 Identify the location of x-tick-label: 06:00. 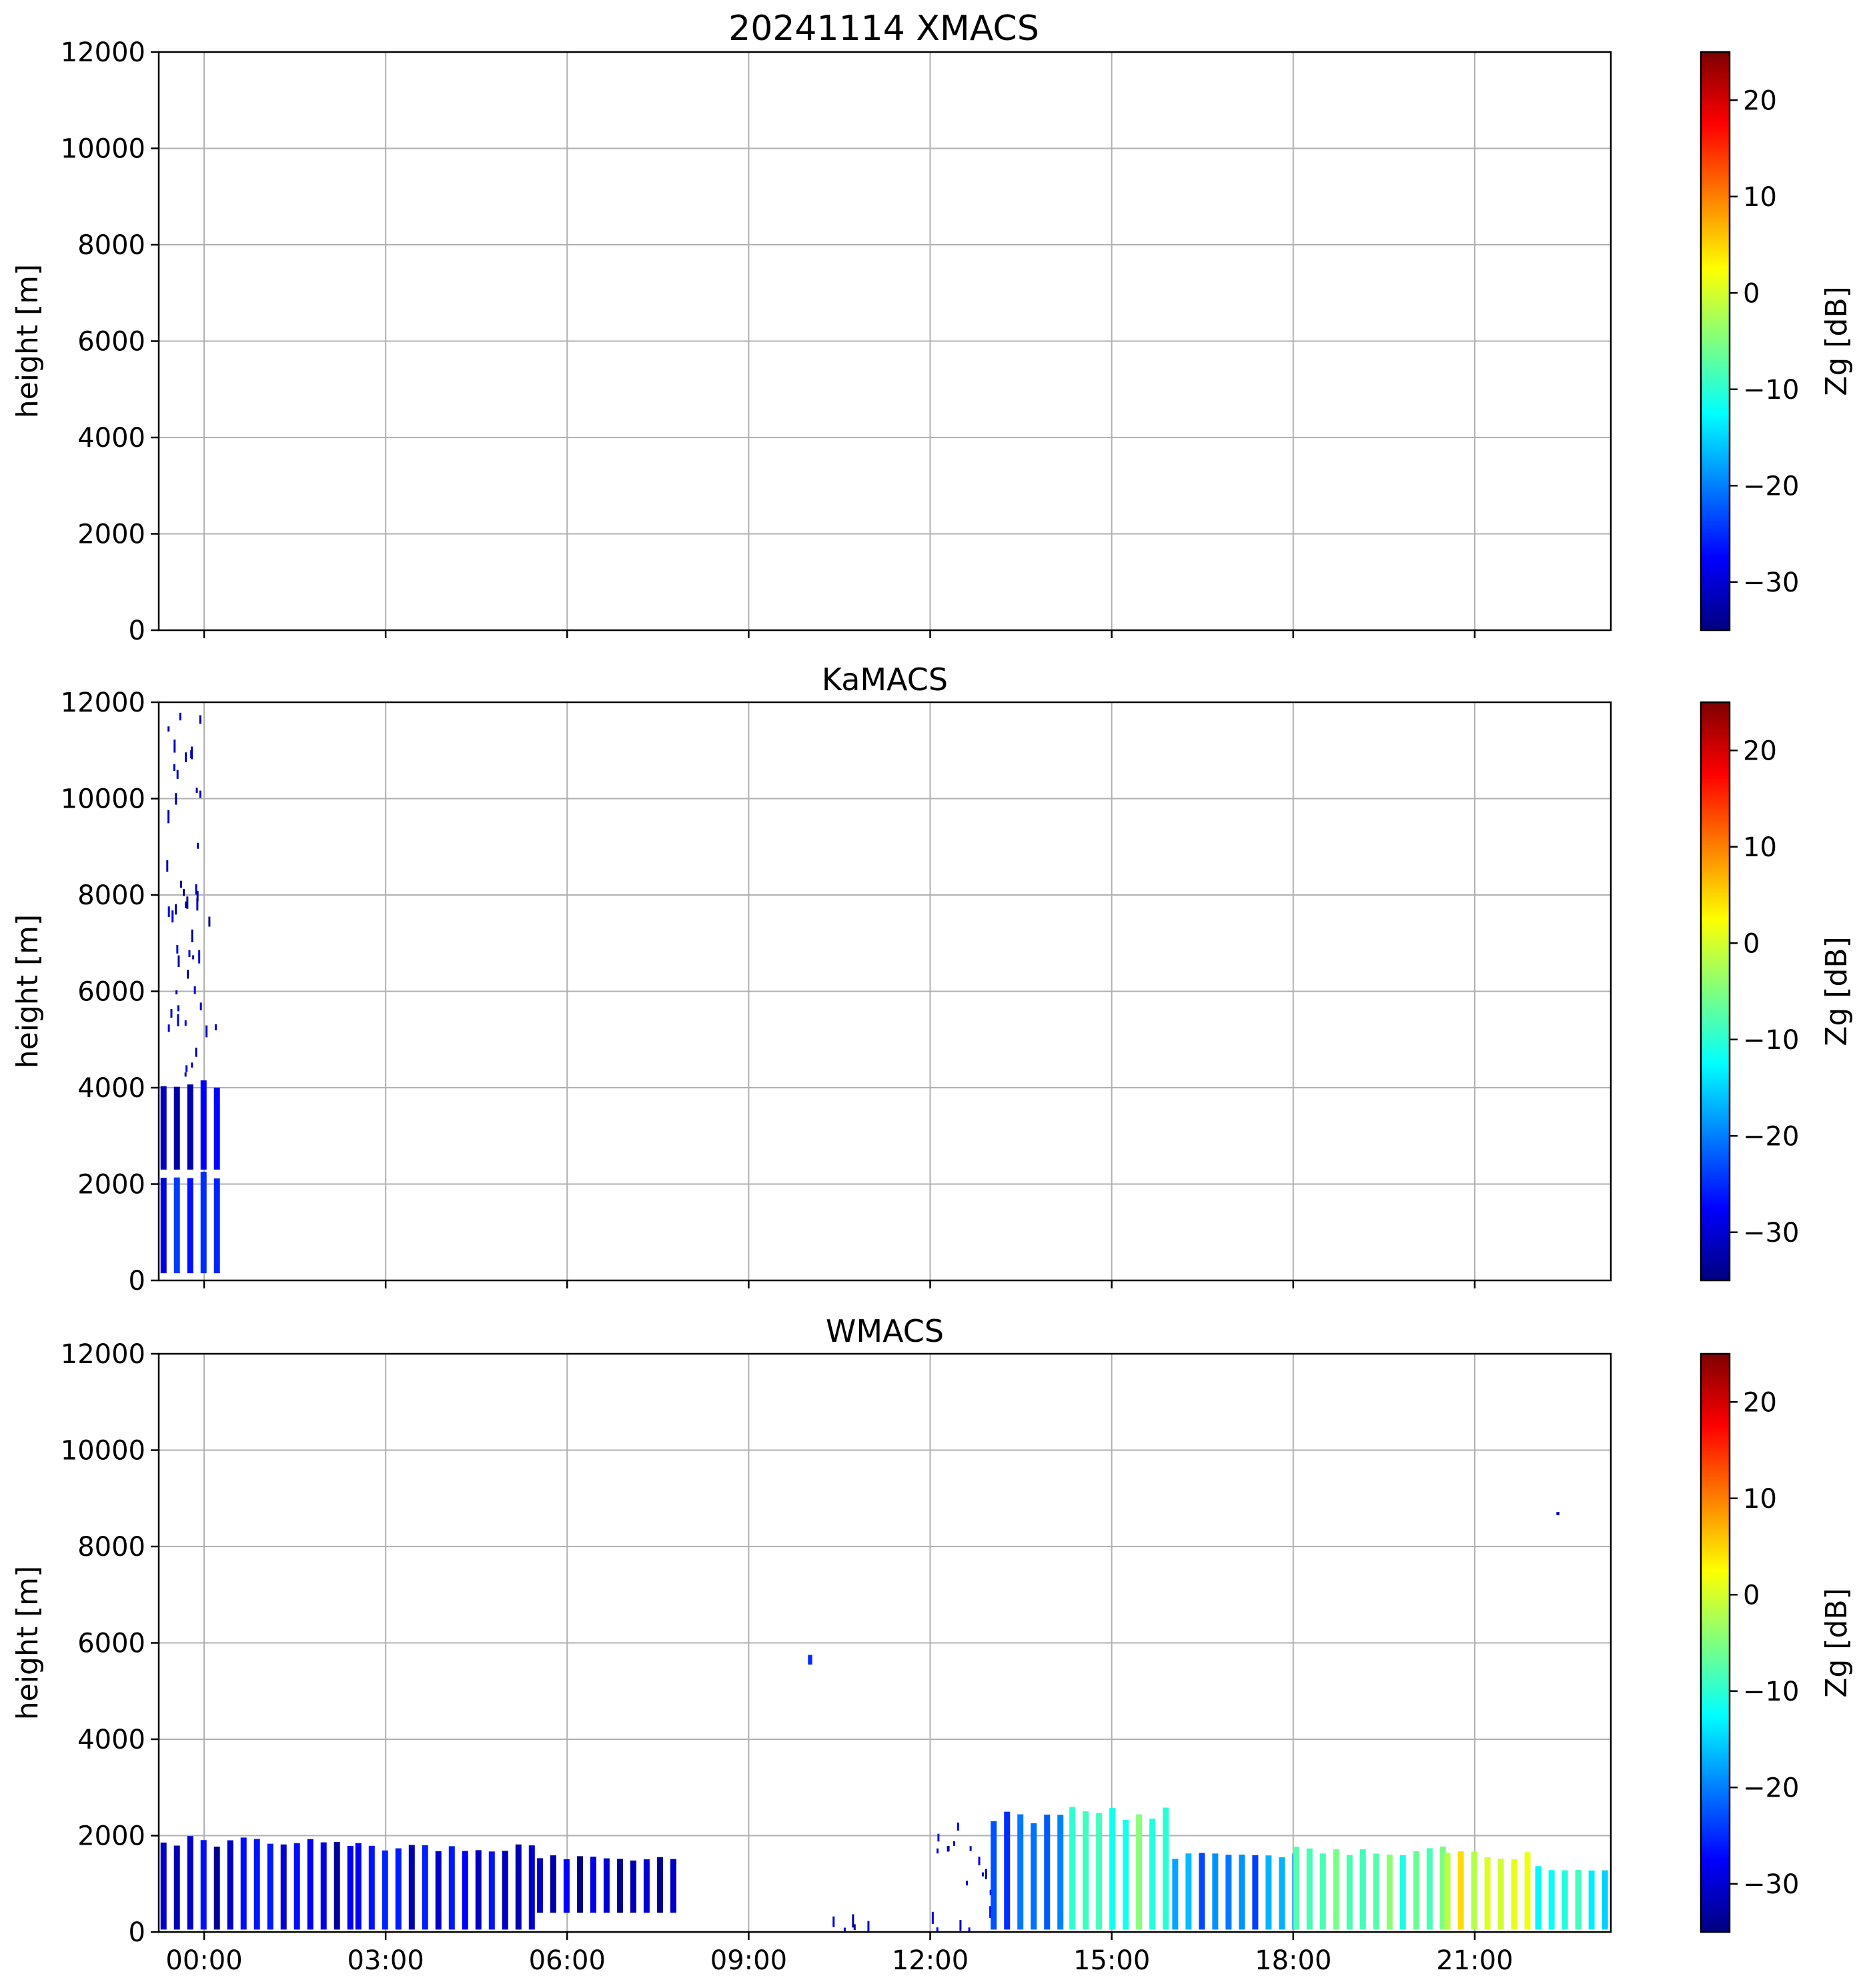
(567, 1961).